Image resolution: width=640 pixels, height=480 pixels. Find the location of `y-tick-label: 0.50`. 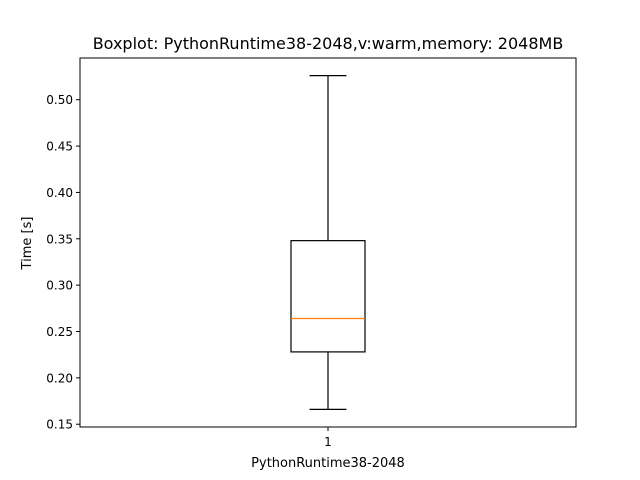

y-tick-label: 0.50 is located at coordinates (59, 100).